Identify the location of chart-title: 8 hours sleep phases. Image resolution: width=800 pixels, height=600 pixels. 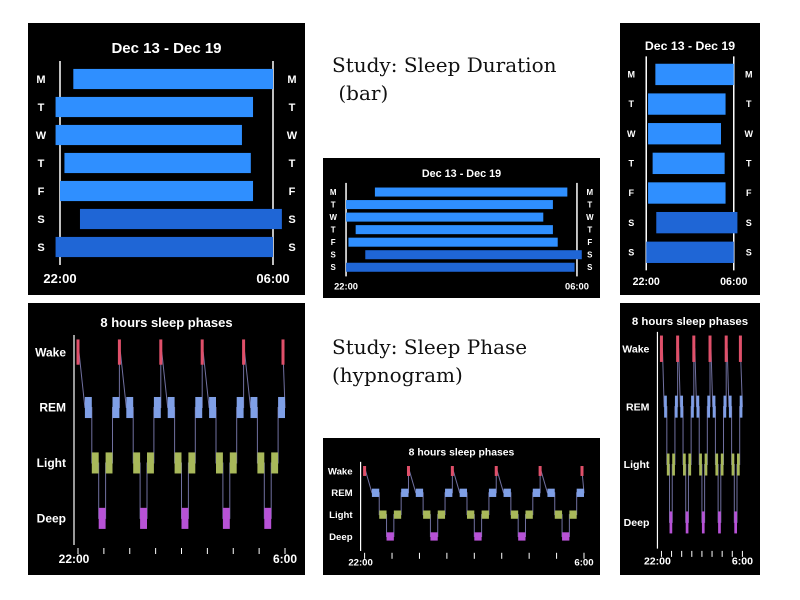
(690, 322).